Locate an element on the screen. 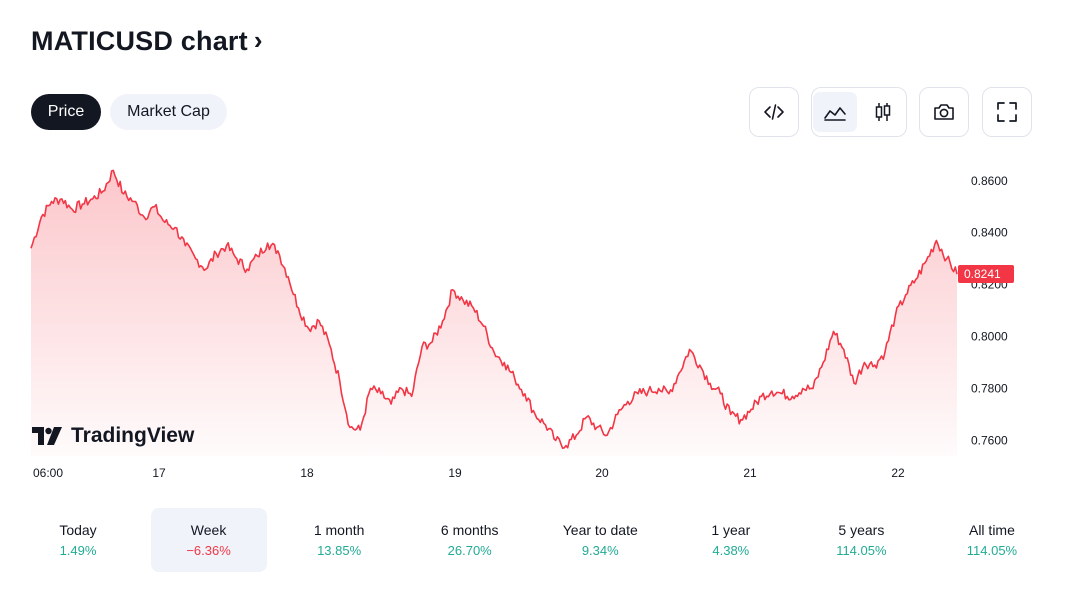  chevron-right-icon: › is located at coordinates (258, 40).